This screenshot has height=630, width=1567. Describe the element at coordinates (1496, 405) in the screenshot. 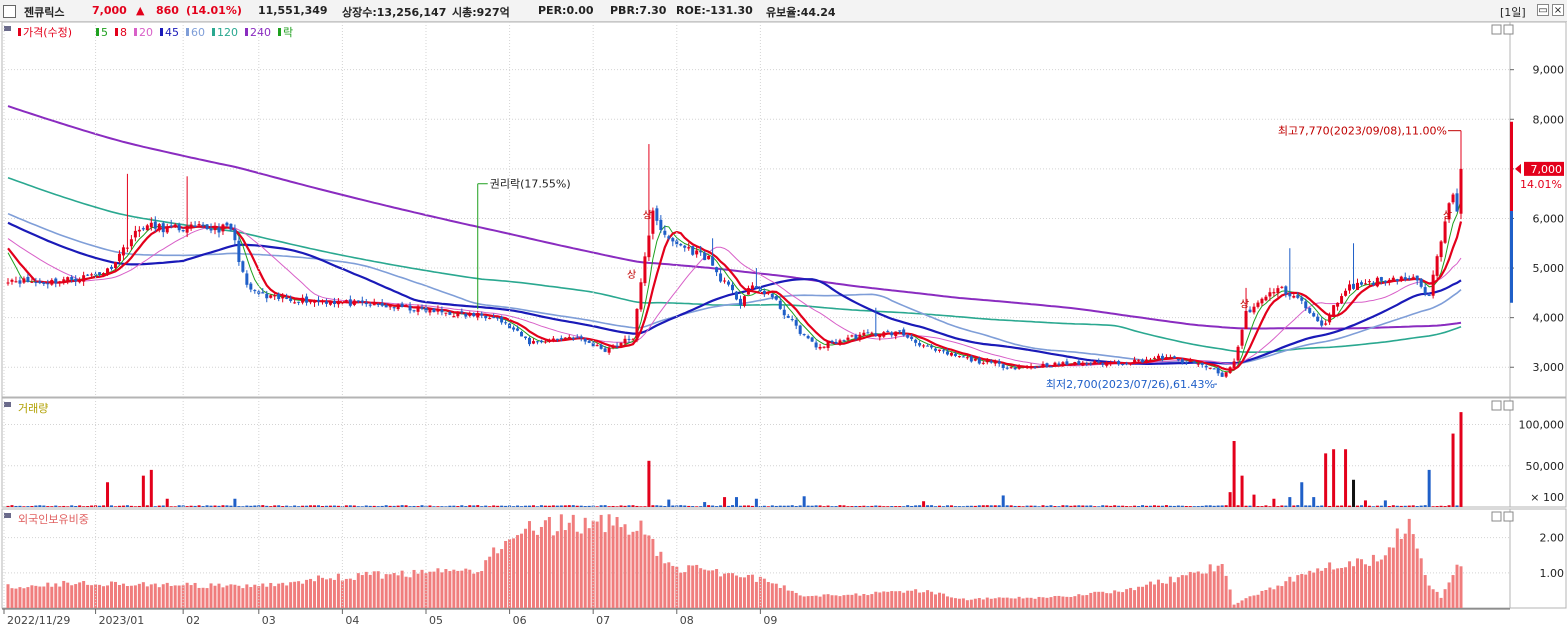

I see `pane-collapse-icon` at that location.